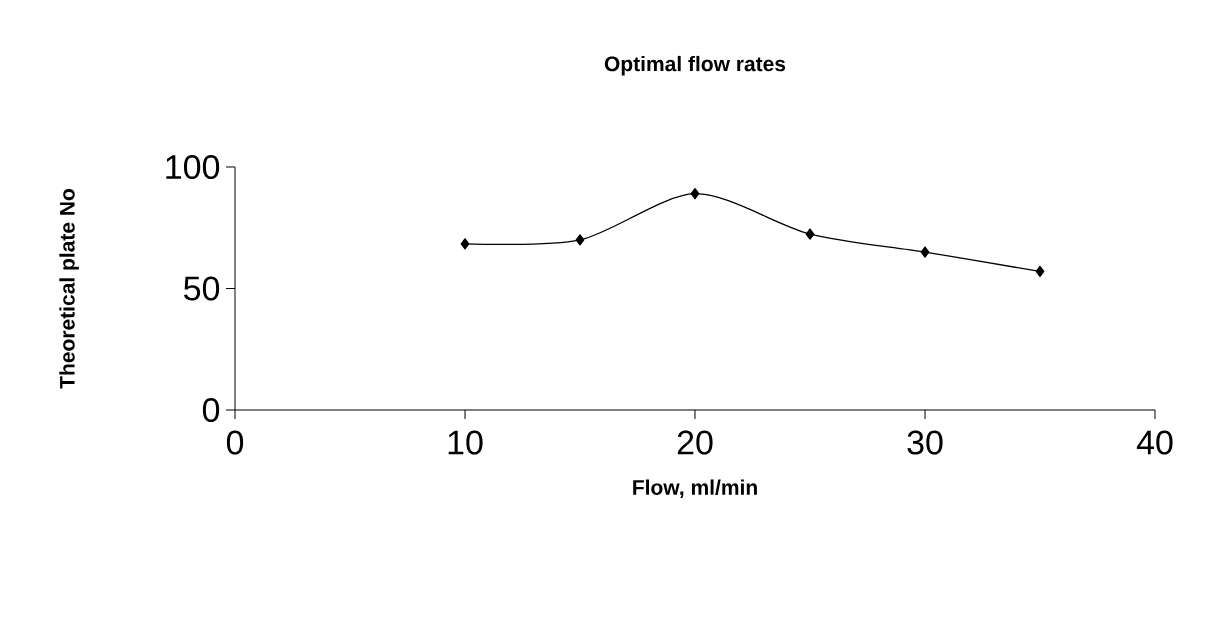 The height and width of the screenshot is (623, 1205). Describe the element at coordinates (925, 442) in the screenshot. I see `x-tick-label: 30` at that location.